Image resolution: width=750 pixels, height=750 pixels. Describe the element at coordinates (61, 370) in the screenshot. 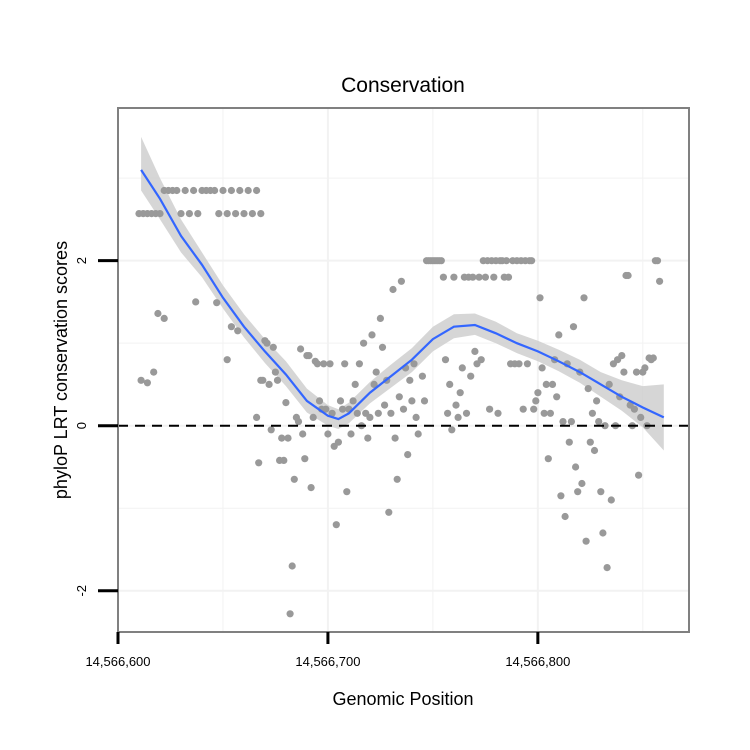

I see `y-axis-label: phyloP LRT conservation scores` at that location.